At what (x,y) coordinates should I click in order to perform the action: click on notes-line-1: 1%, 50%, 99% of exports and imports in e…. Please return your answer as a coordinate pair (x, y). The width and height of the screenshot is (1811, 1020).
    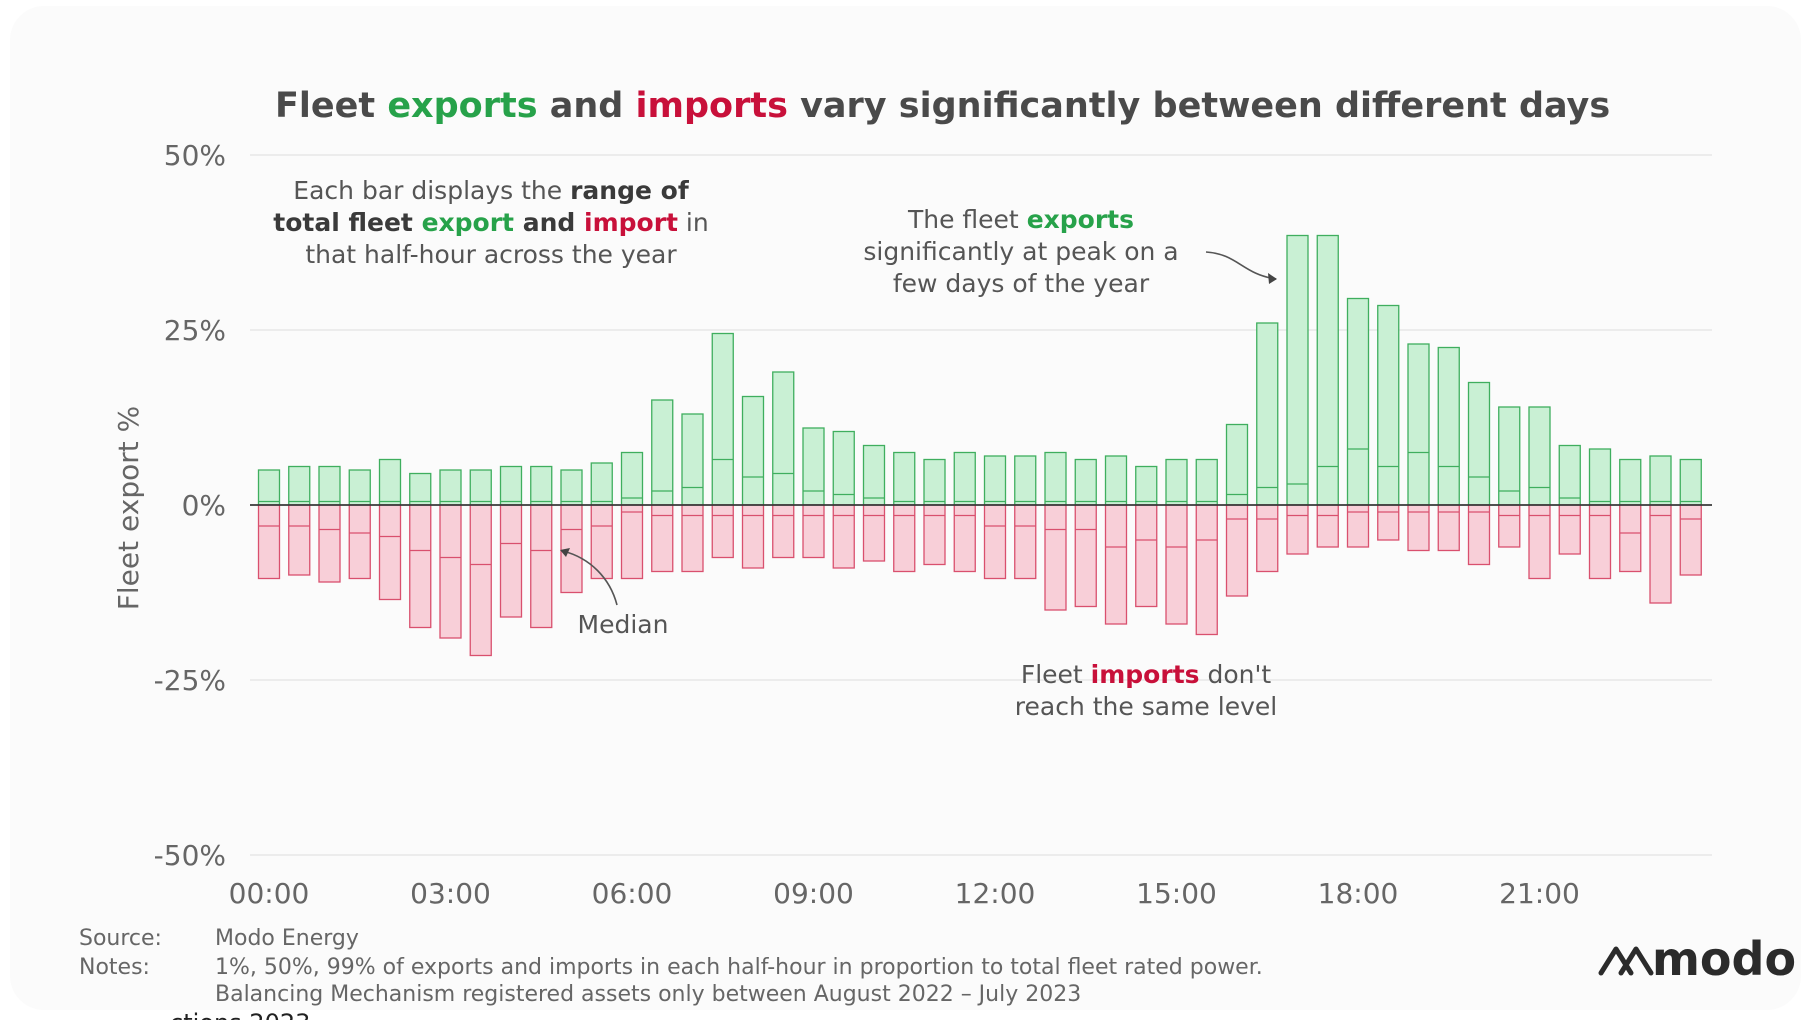
    Looking at the image, I should click on (739, 967).